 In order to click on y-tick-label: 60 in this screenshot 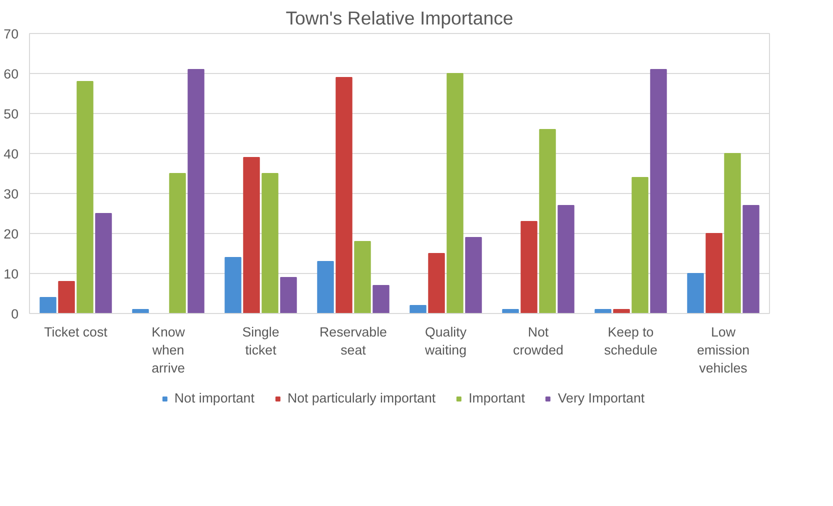, I will do `click(11, 74)`.